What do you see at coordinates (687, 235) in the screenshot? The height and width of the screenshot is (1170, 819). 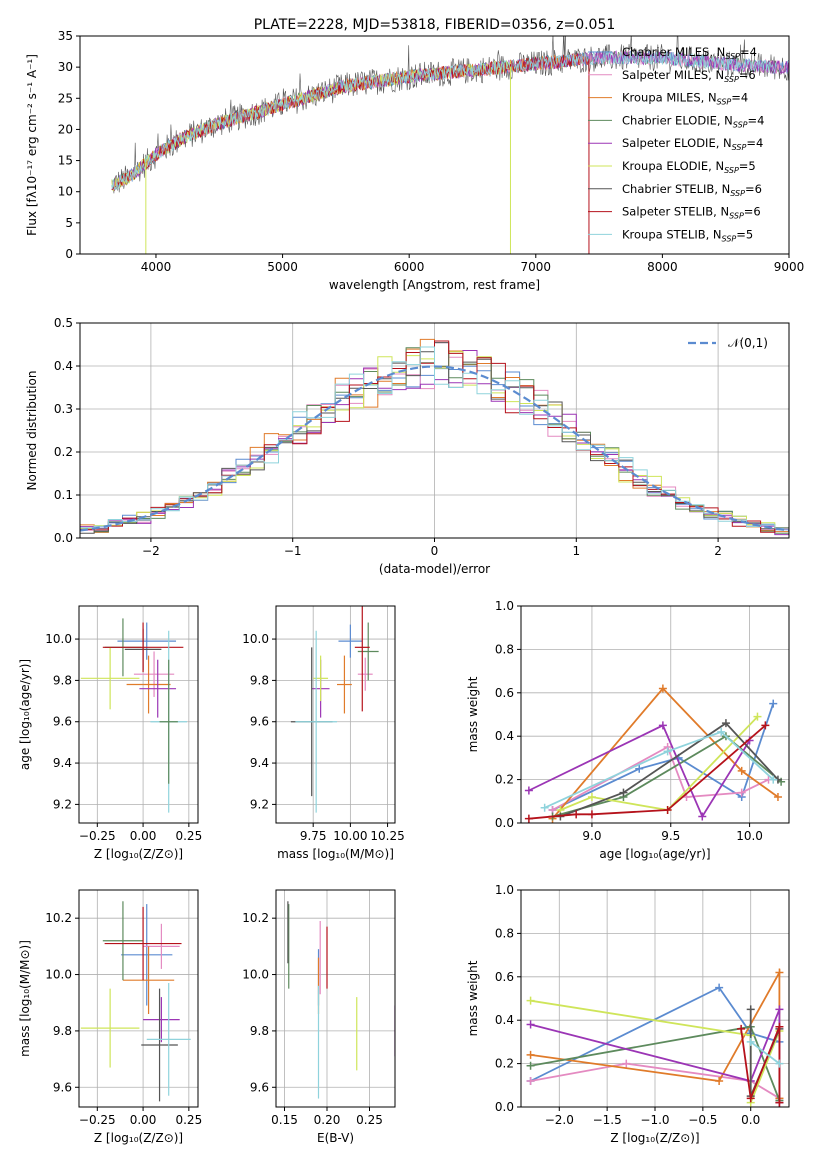 I see `legend-entry: Kroupa STELIB, NSSP=5` at bounding box center [687, 235].